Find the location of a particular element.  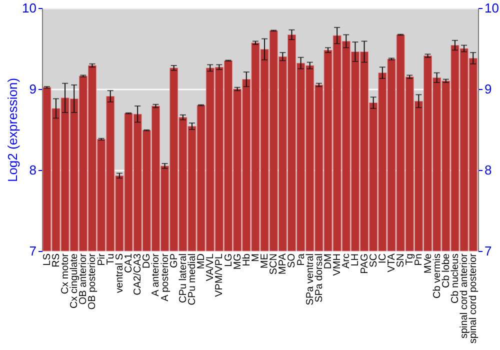

y-tick-label: 10 is located at coordinates (29, 8).